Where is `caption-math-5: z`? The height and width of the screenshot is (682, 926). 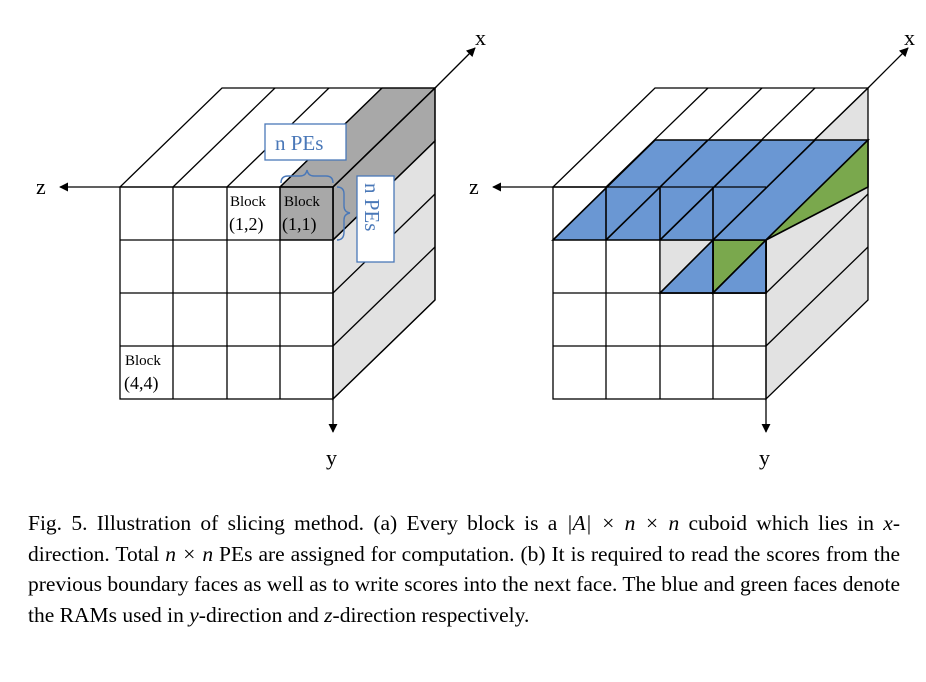
caption-math-5: z is located at coordinates (328, 614).